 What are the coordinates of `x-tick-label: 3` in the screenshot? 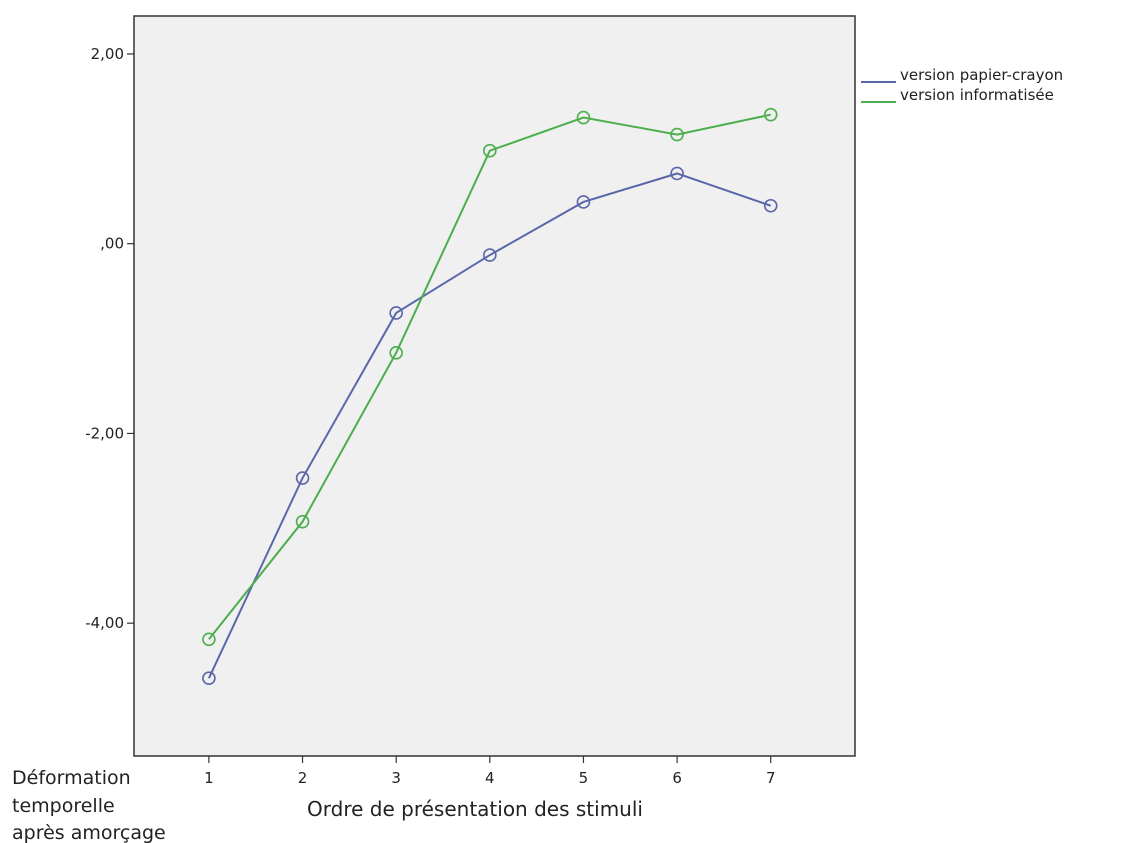 It's located at (396, 778).